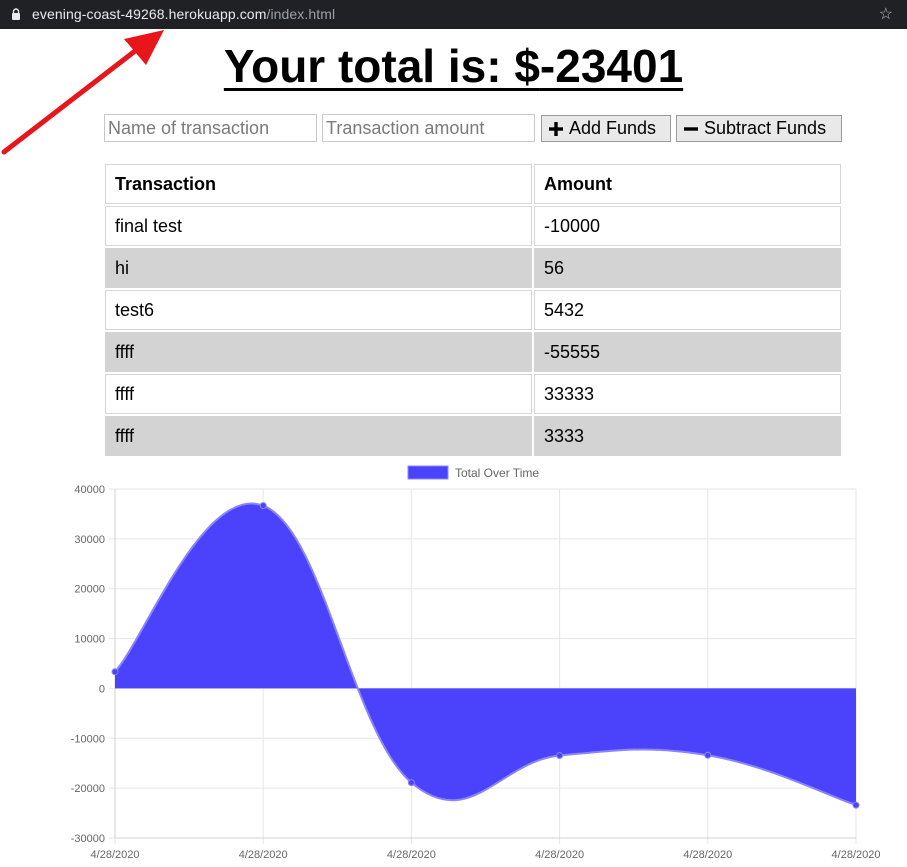 The image size is (907, 867). What do you see at coordinates (687, 226) in the screenshot?
I see `transaction-amount-cell: -10000` at bounding box center [687, 226].